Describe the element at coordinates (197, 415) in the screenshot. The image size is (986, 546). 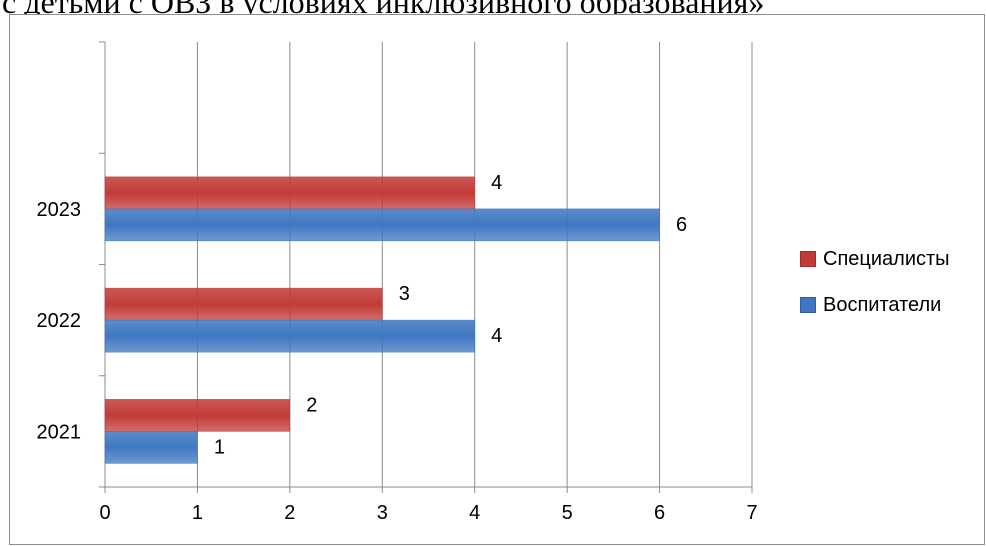
I see `bar-specialists-2021` at that location.